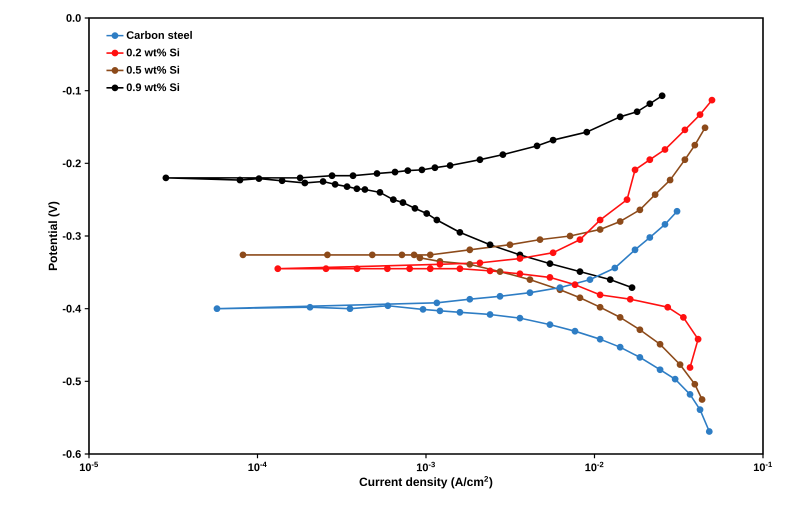  I want to click on legend-label: 0.5 wt% Si, so click(153, 70).